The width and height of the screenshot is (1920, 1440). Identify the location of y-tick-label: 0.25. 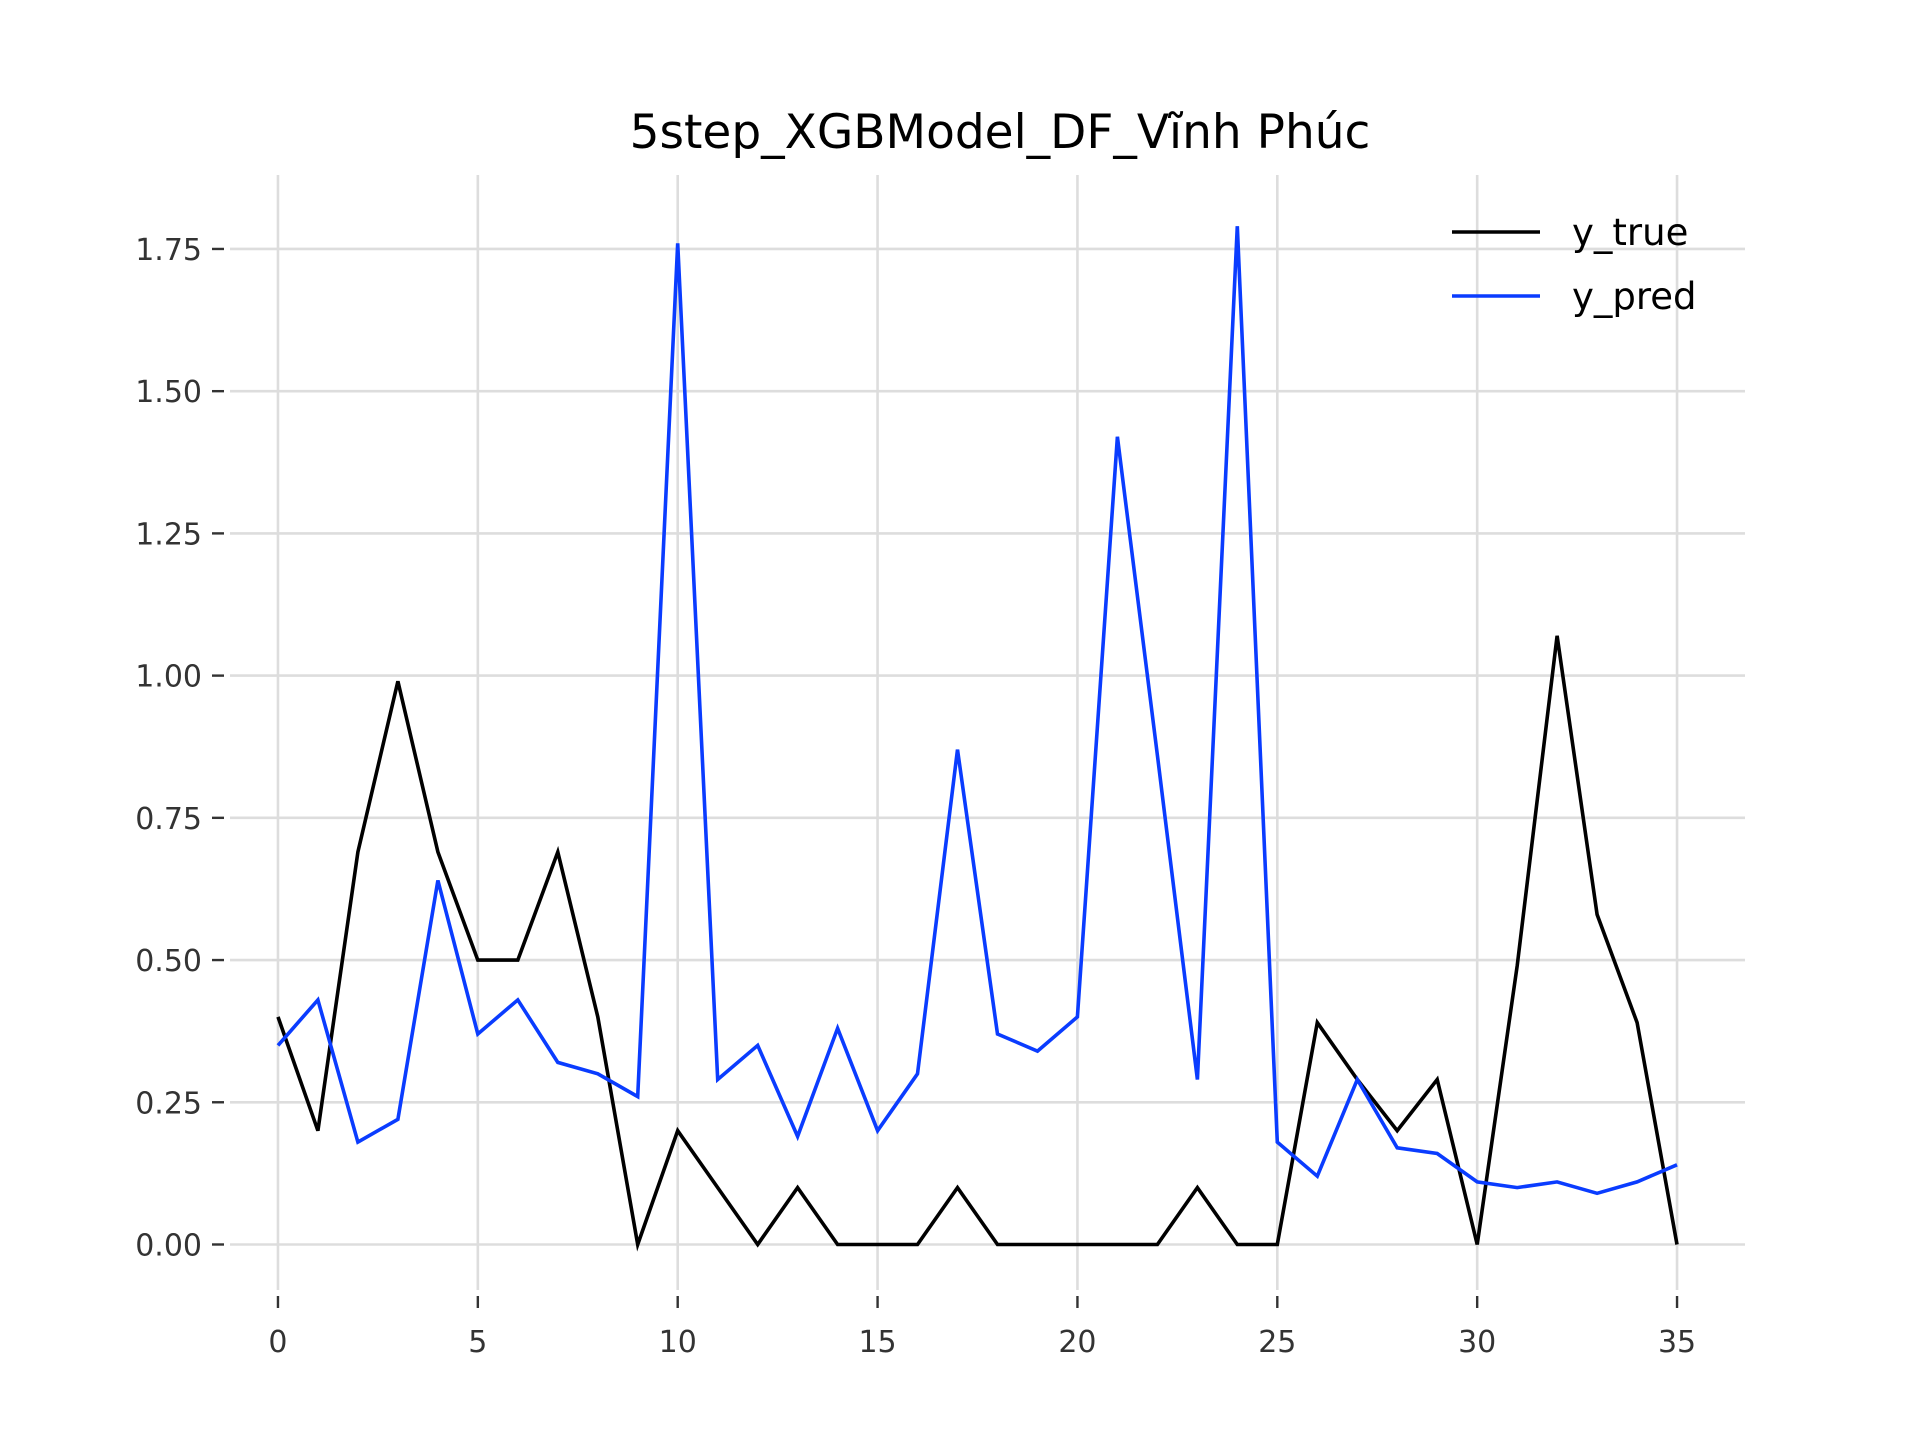
(168, 1103).